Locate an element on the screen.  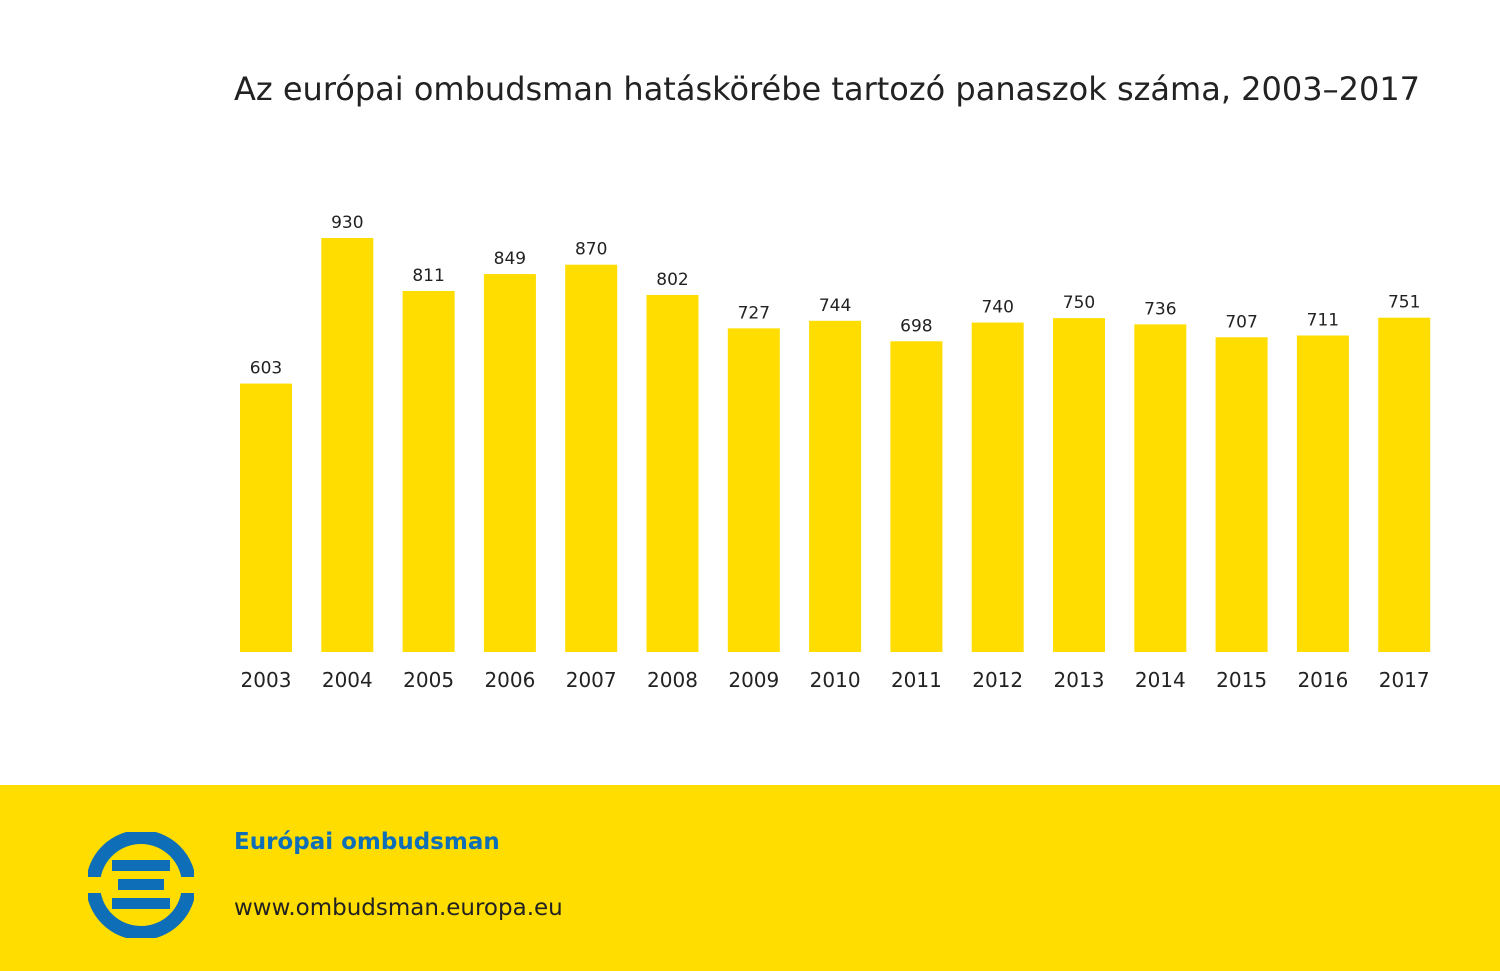
bar-2012 is located at coordinates (997, 487).